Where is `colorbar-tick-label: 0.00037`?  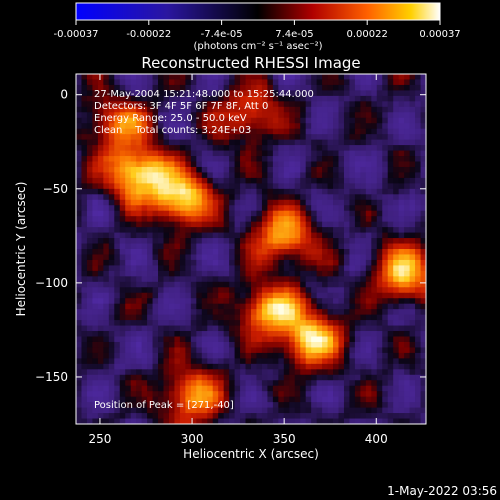 colorbar-tick-label: 0.00037 is located at coordinates (439, 34).